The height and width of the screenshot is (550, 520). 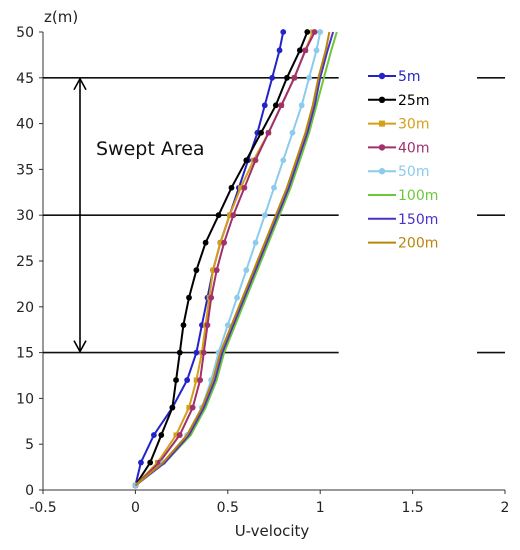 What do you see at coordinates (25, 33) in the screenshot?
I see `y-tick-label: 50` at bounding box center [25, 33].